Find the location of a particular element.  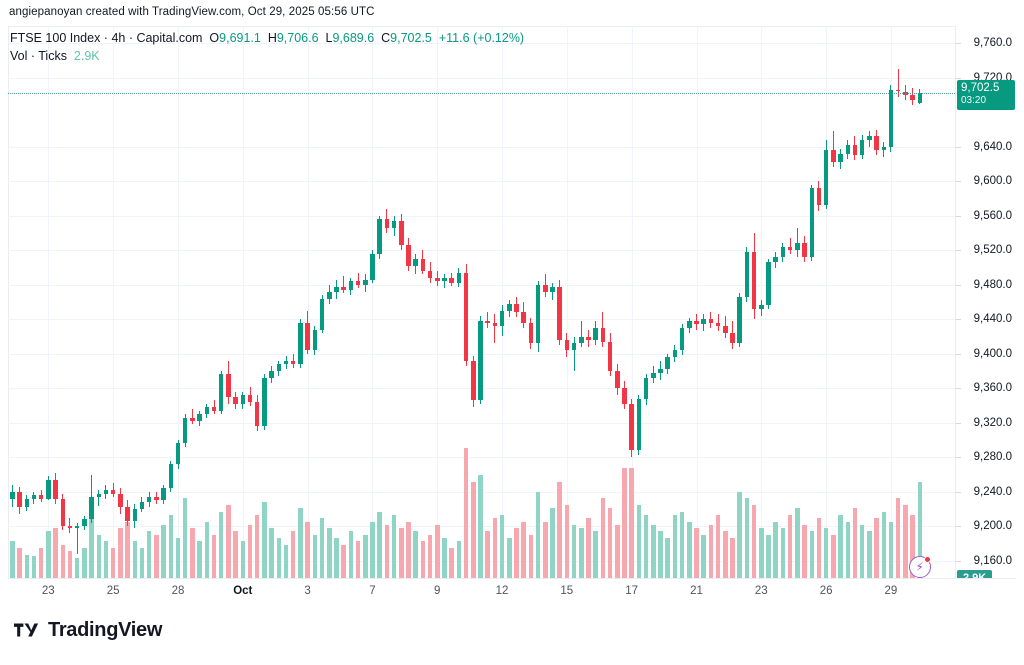

time-axis: 23 25 28 Oct 3 7 9 12 15 17 21 23 26 29 is located at coordinates (512, 591).